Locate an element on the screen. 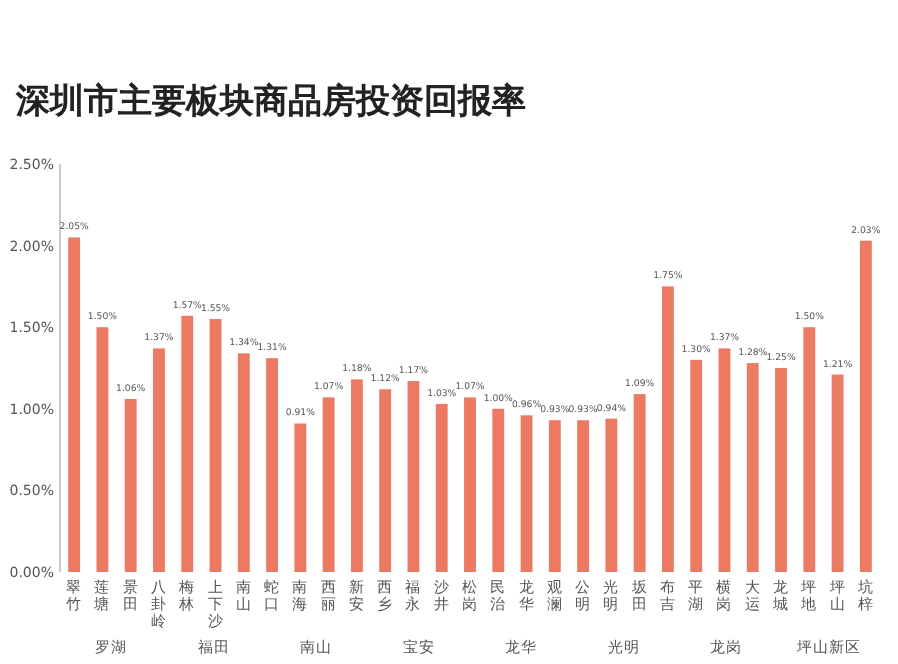  title: 深圳市主要板块商品房投资回报率 is located at coordinates (271, 102).